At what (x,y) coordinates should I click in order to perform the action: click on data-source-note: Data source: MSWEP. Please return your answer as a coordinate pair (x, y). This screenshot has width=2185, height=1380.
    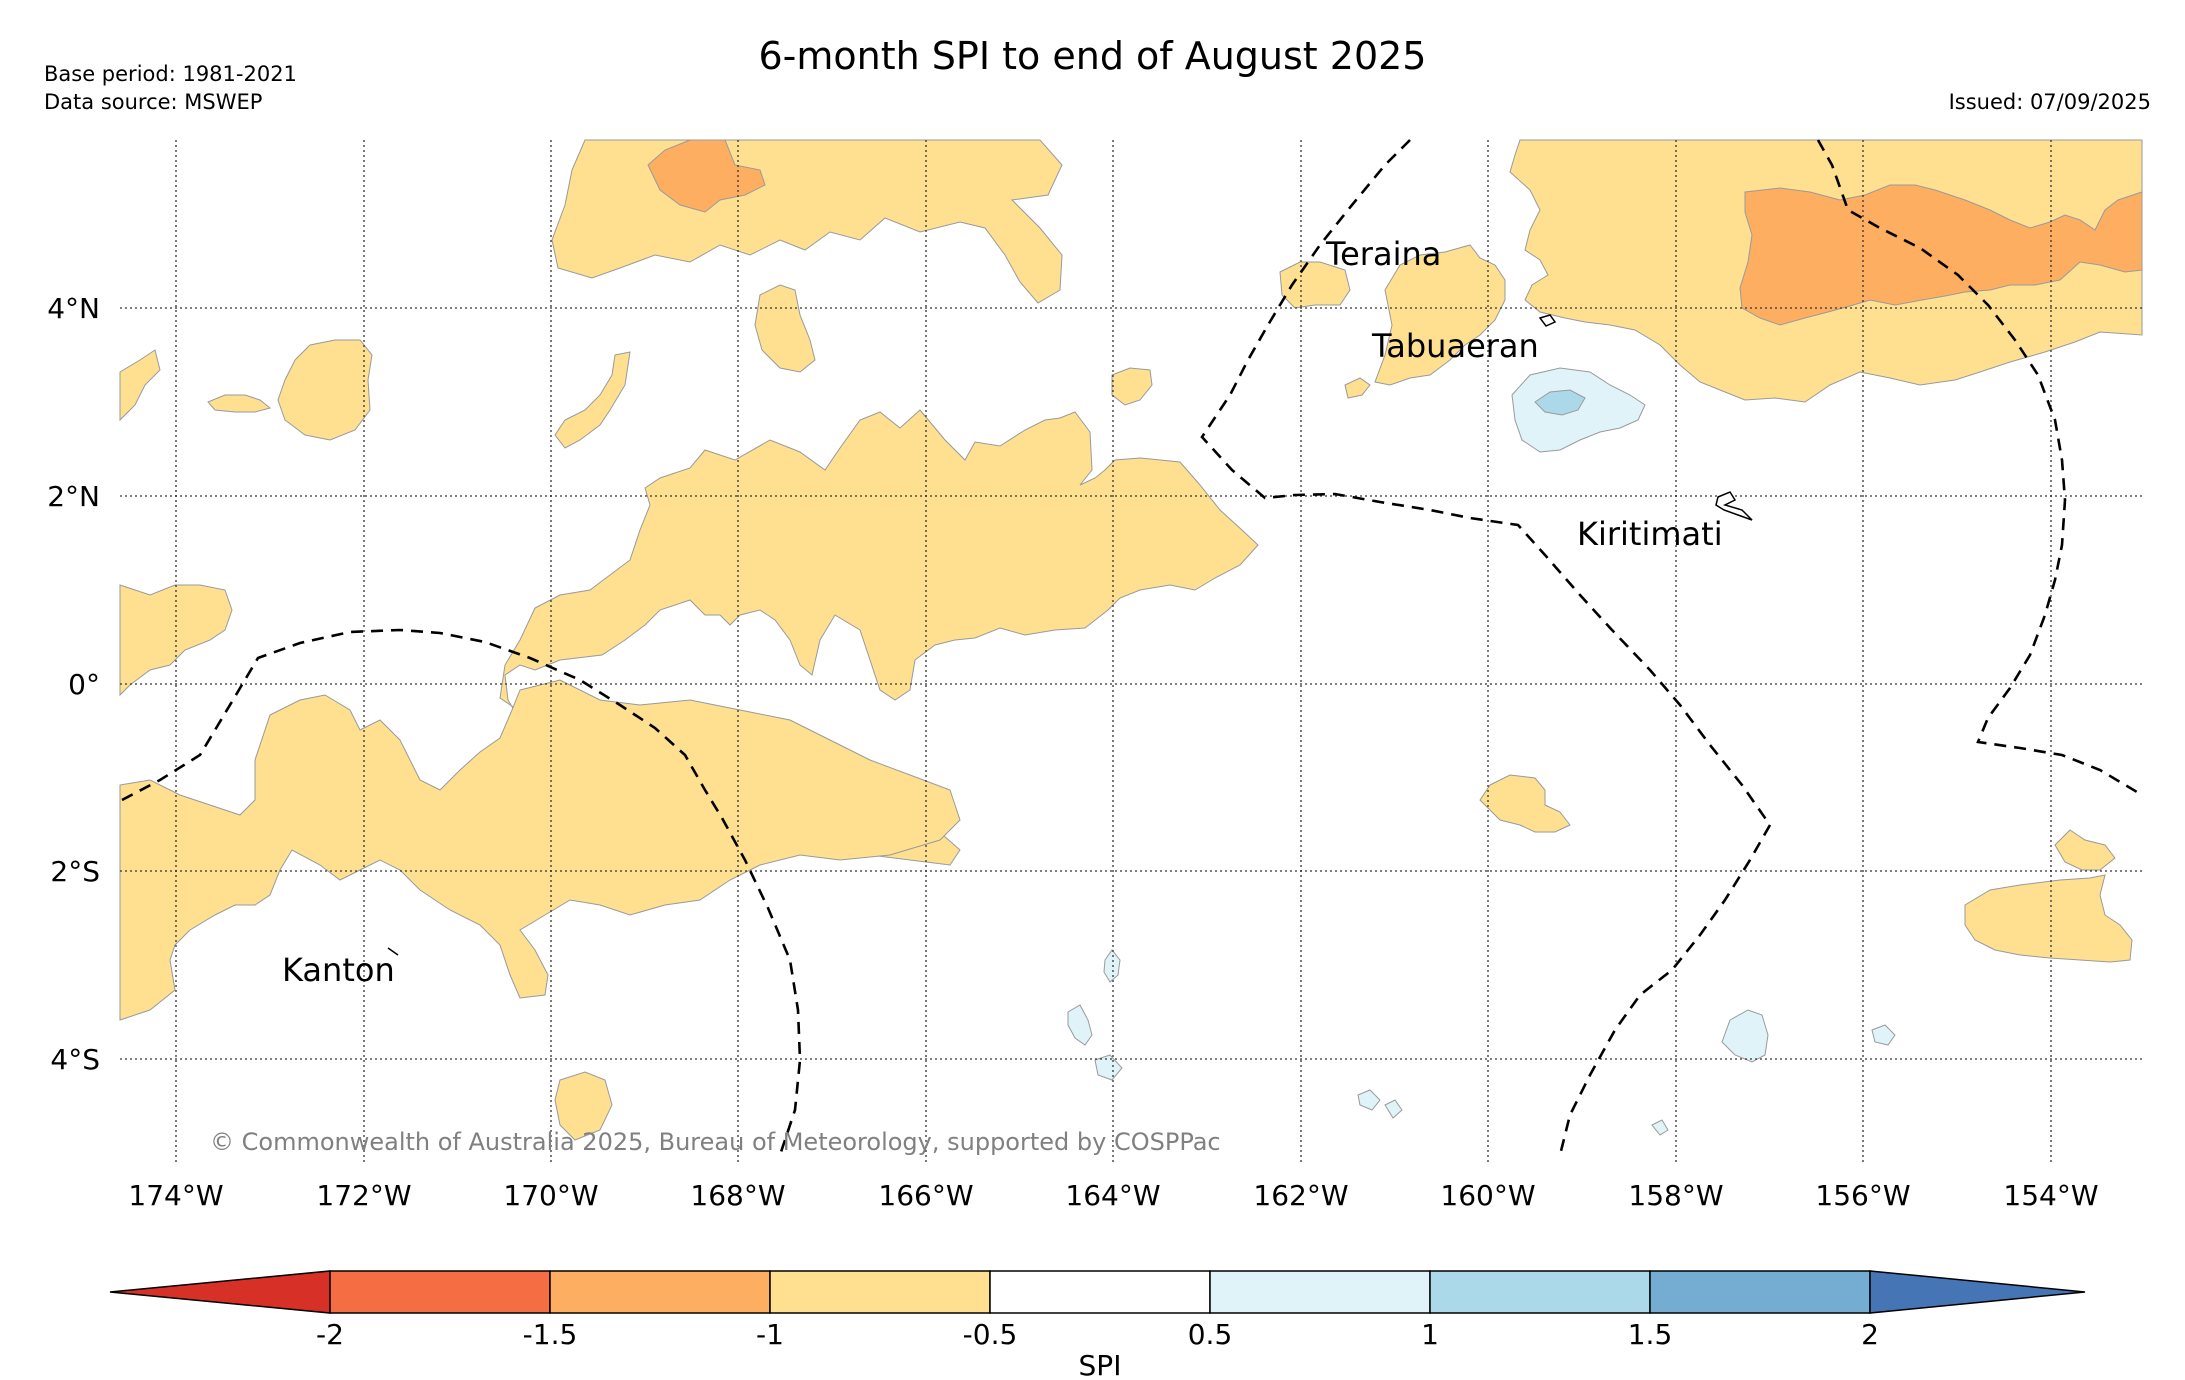
    Looking at the image, I should click on (153, 102).